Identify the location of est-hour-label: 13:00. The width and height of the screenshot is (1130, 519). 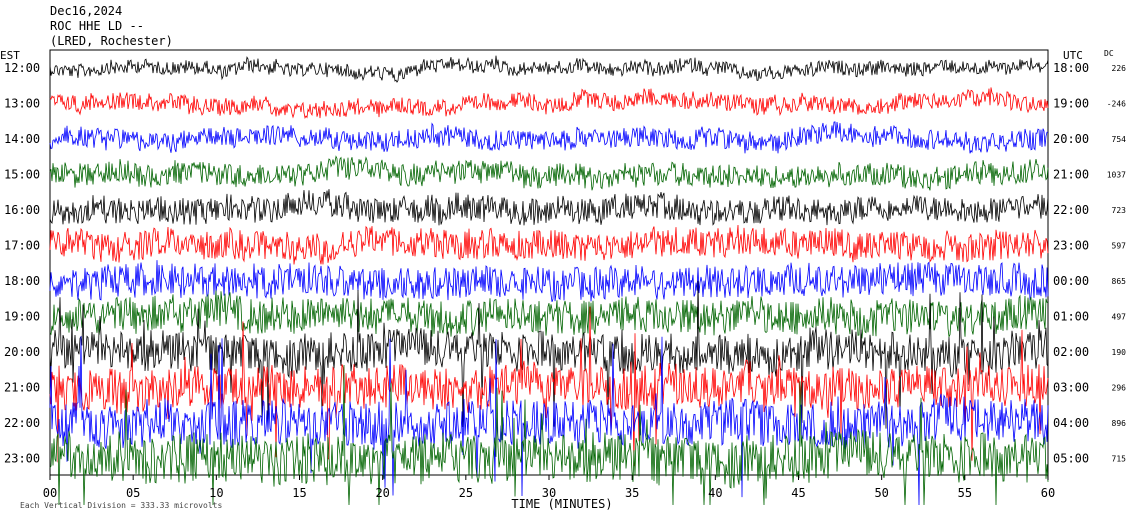
(22, 104).